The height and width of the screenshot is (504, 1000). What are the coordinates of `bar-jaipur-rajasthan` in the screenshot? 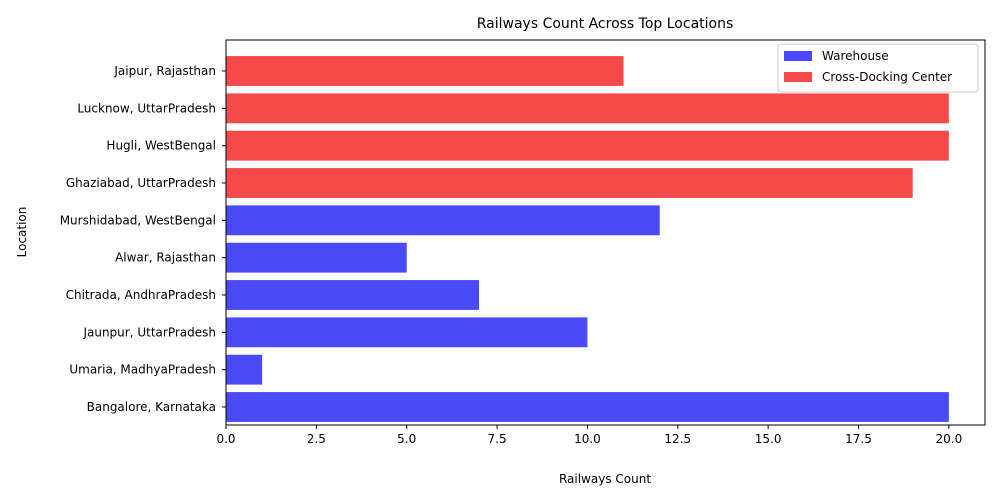 It's located at (425, 71).